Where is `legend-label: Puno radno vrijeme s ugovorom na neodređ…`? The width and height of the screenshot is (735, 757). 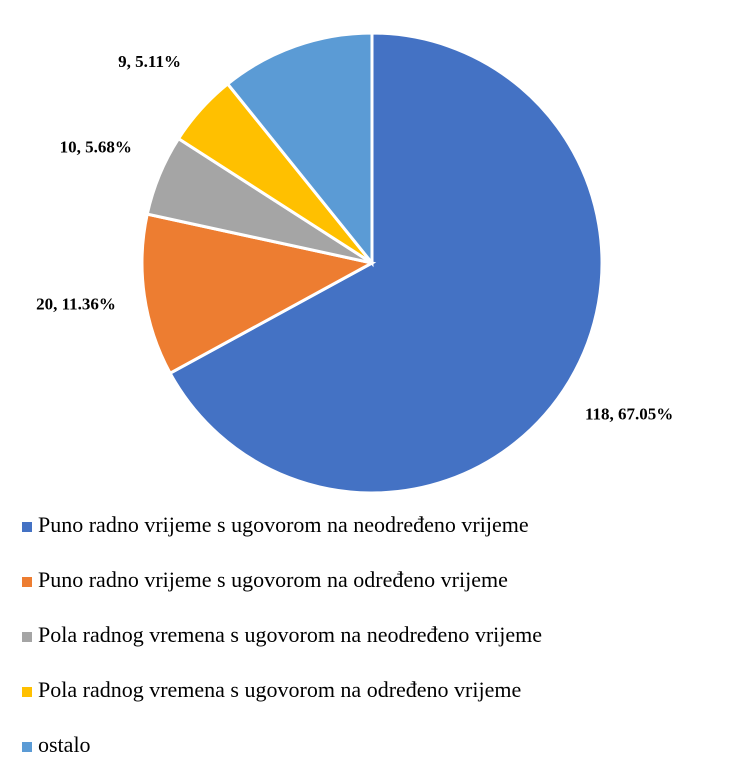 legend-label: Puno radno vrijeme s ugovorom na neodređ… is located at coordinates (283, 524).